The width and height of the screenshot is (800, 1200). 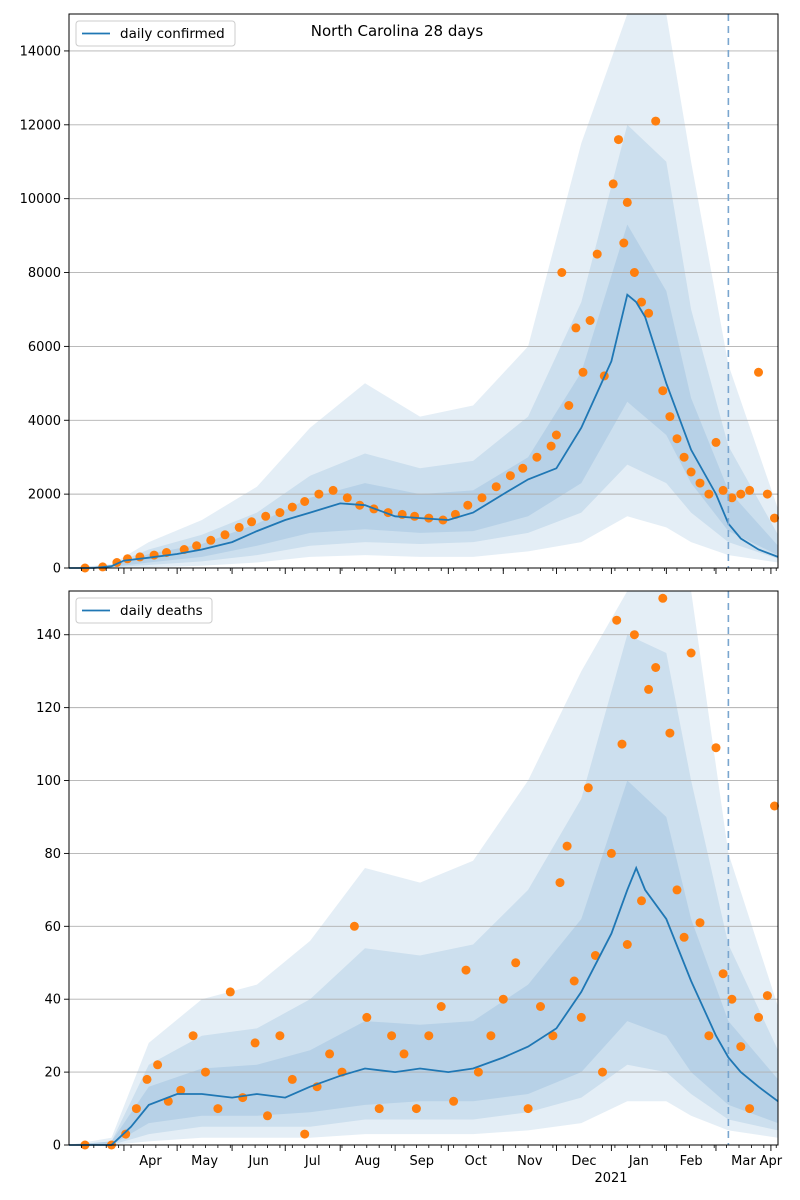 What do you see at coordinates (691, 1161) in the screenshot?
I see `x-tick-label: Feb` at bounding box center [691, 1161].